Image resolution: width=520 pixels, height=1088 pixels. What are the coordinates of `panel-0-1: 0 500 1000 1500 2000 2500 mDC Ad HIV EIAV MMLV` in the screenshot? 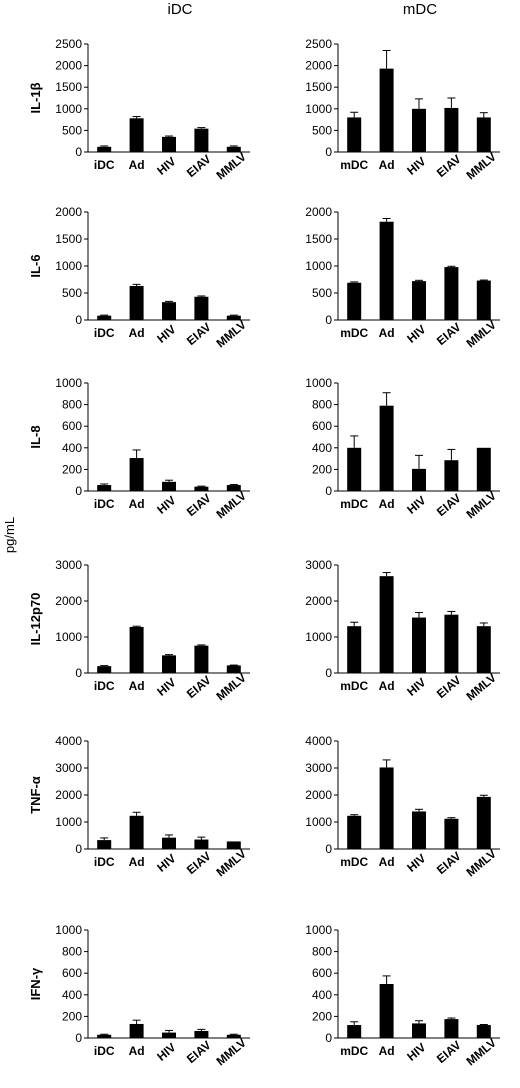 It's located at (402, 109).